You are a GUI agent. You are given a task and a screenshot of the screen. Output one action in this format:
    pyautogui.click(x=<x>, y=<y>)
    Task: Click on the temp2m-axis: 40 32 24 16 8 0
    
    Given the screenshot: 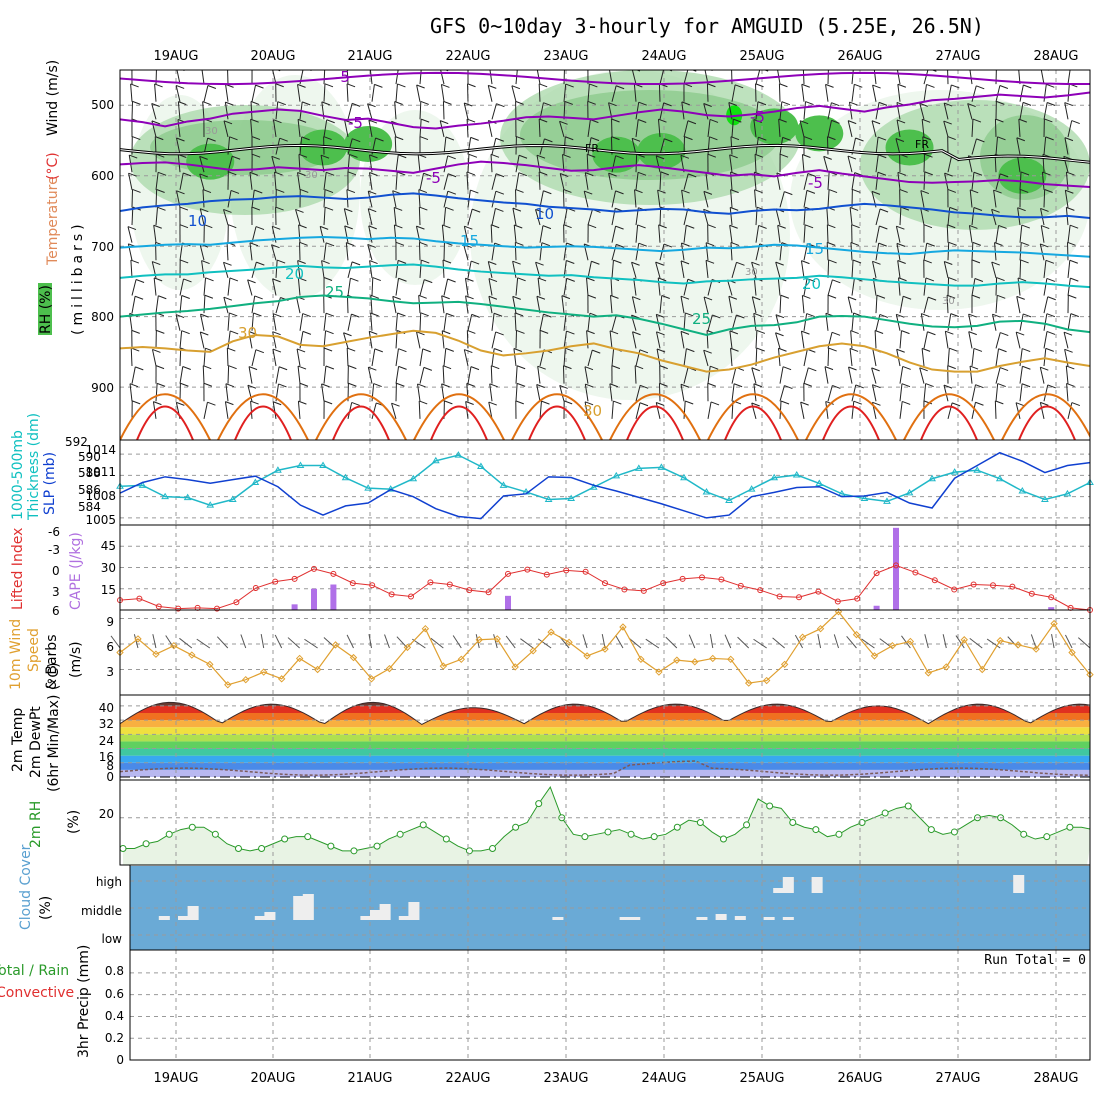 What is the action you would take?
    pyautogui.click(x=106, y=742)
    